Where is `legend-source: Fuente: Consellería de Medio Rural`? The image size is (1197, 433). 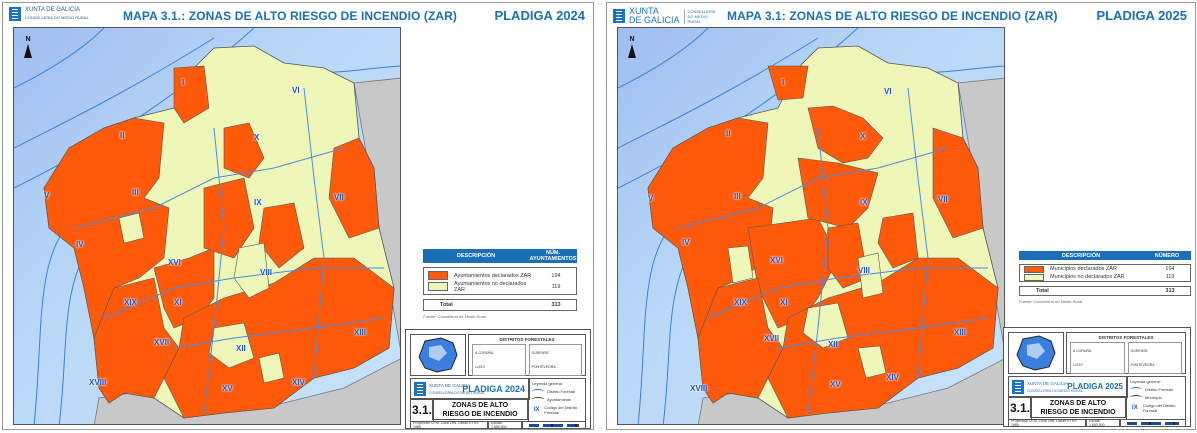
legend-source: Fuente: Consellería de Medio Rural is located at coordinates (455, 316).